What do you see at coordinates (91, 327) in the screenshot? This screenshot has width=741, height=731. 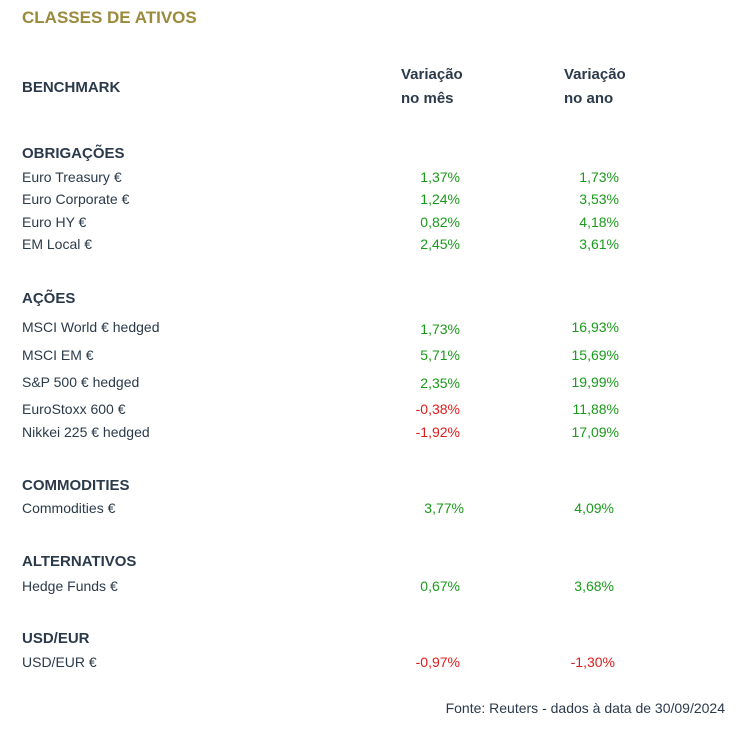 I see `row-label: MSCI World € hedged` at bounding box center [91, 327].